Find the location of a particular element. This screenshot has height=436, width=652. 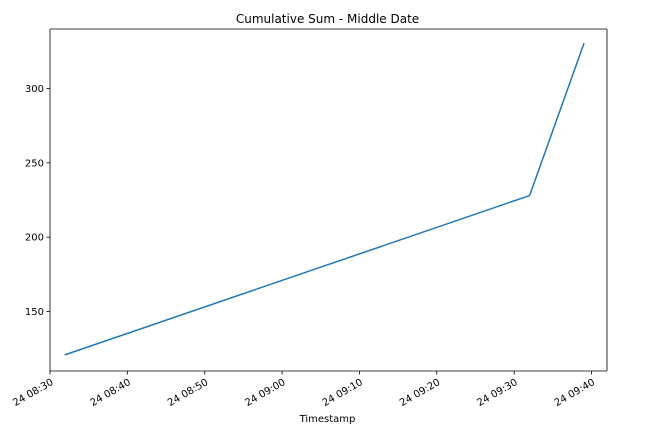

y-axis: 150 200 250 300 is located at coordinates (37, 201).